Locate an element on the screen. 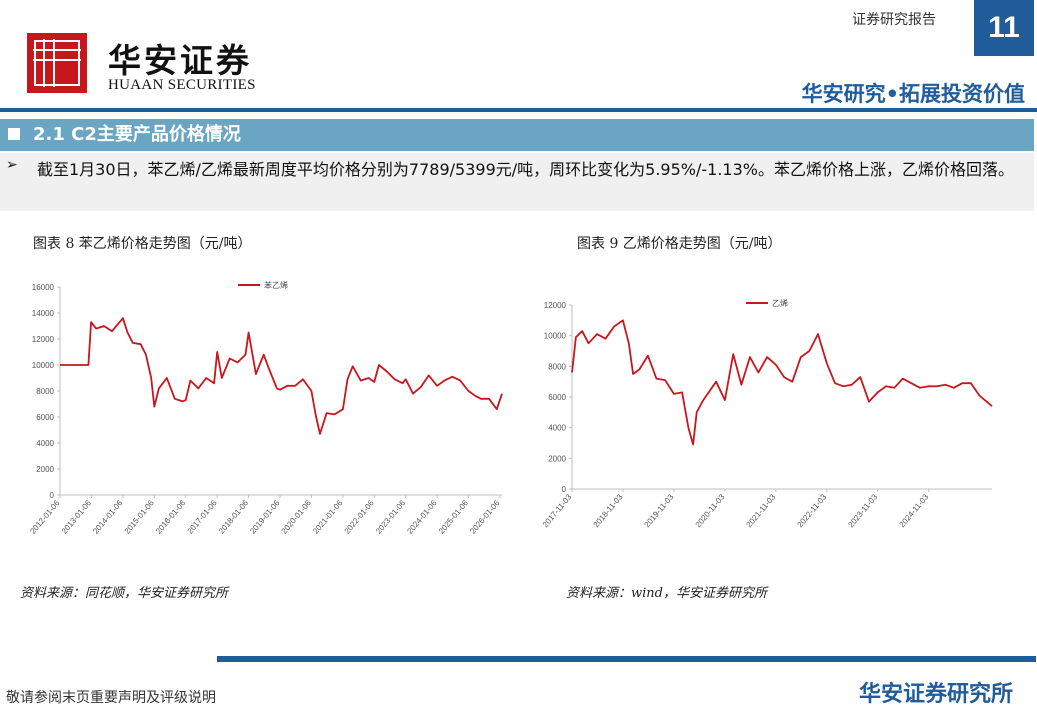  x-tick-label: 2026-01-06 is located at coordinates (485, 517).